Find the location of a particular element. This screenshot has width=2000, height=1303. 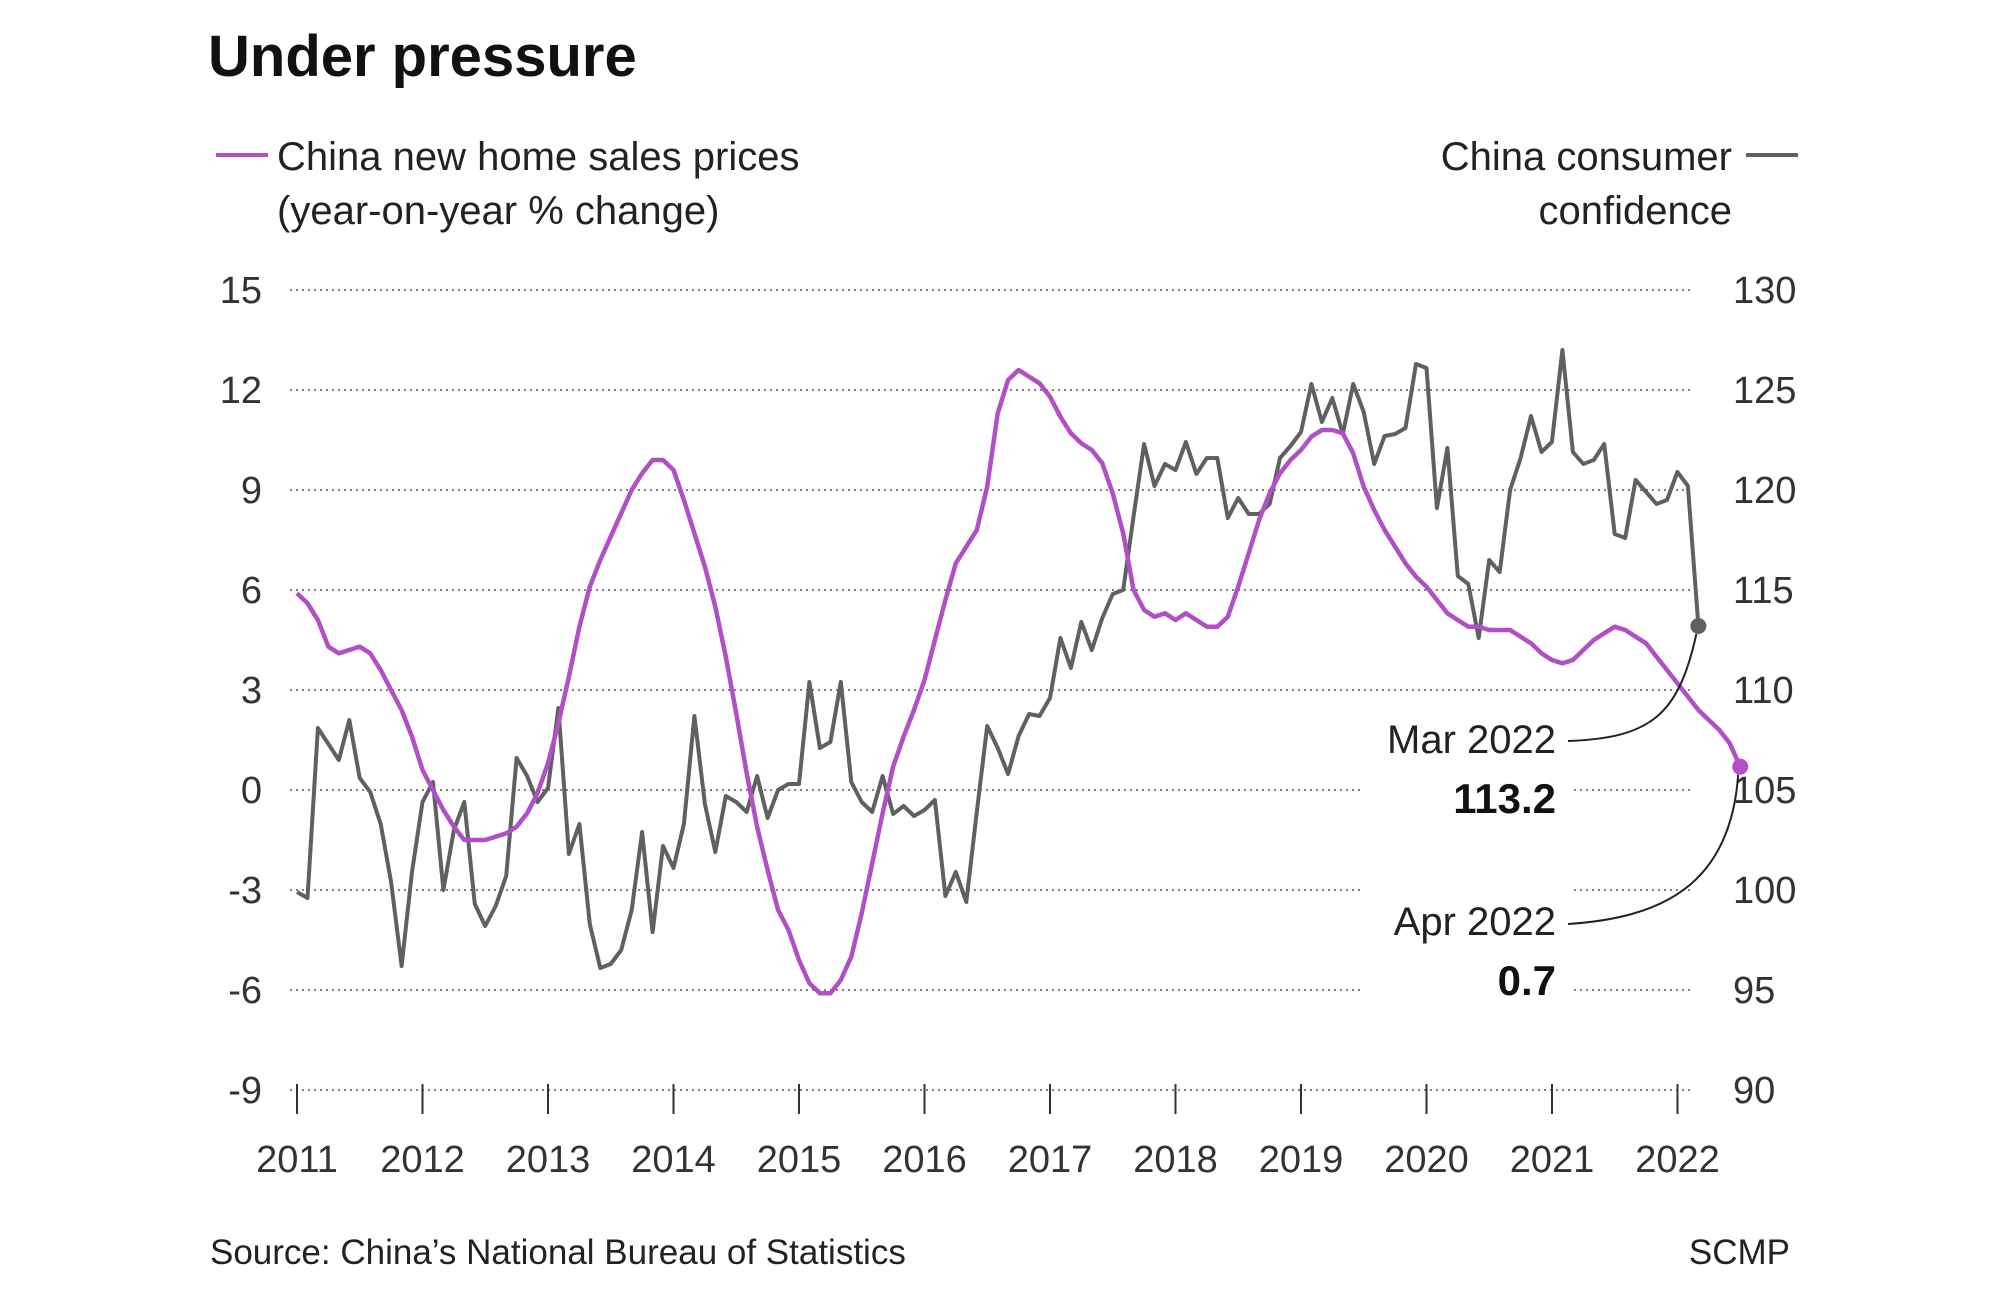

x-tick-label: 2014 is located at coordinates (673, 1160).